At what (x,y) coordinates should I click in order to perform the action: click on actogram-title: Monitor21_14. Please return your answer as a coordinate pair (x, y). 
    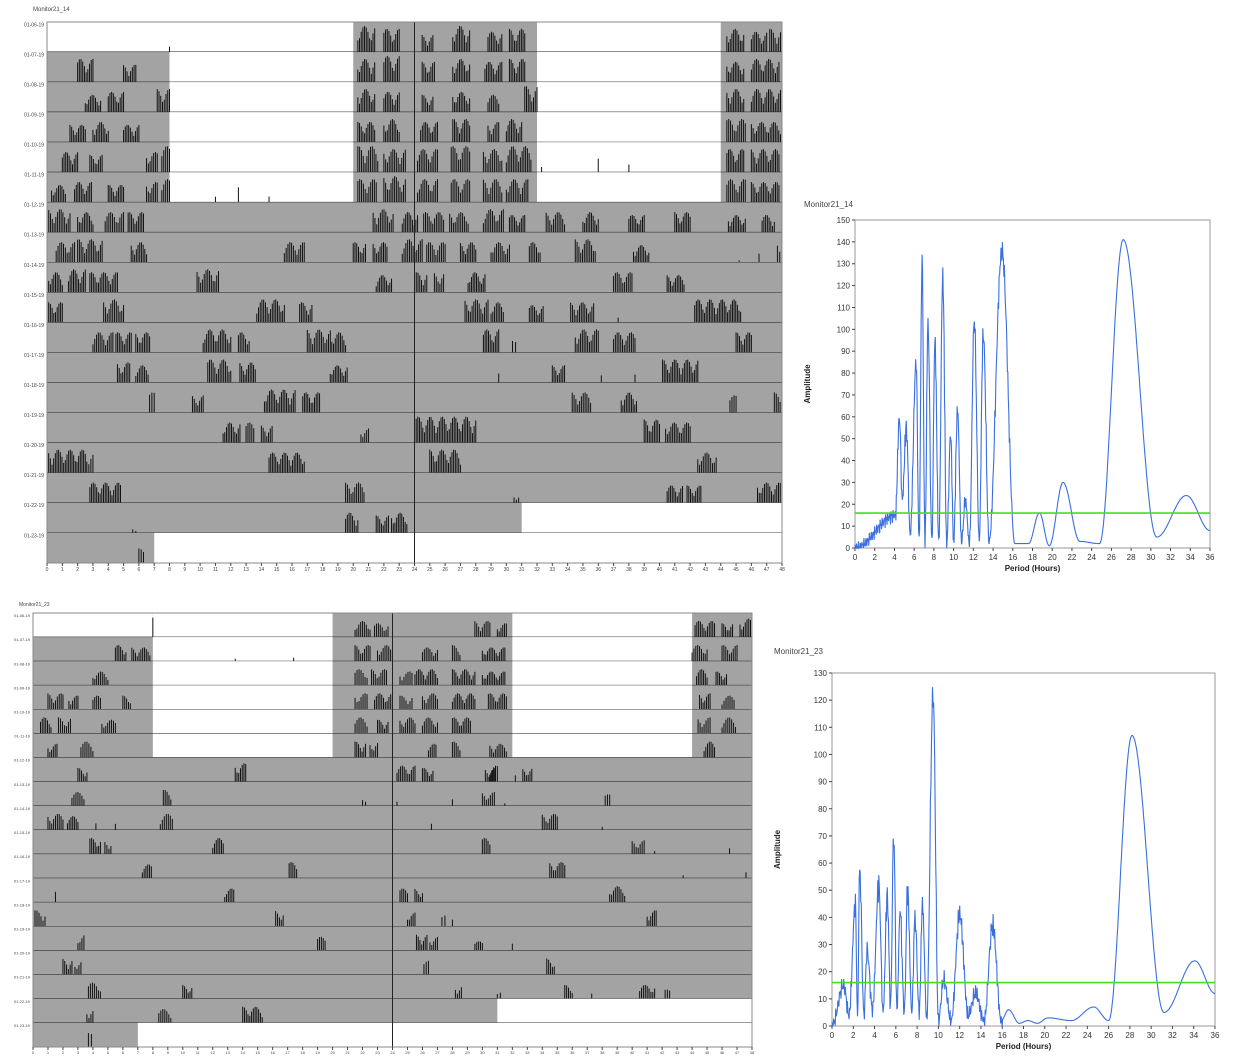
    Looking at the image, I should click on (51, 10).